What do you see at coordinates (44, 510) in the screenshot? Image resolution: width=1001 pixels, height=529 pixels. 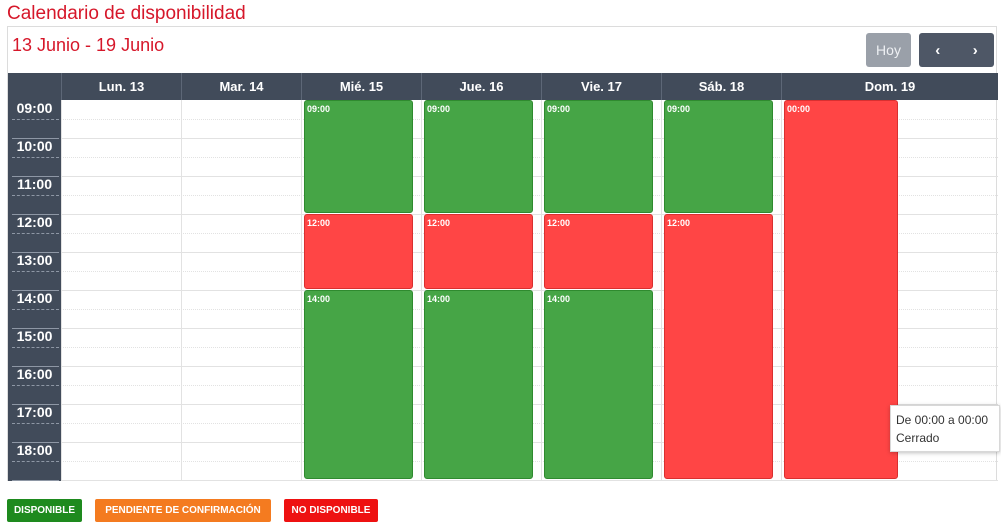 I see `legend-item: DISPONIBLE` at bounding box center [44, 510].